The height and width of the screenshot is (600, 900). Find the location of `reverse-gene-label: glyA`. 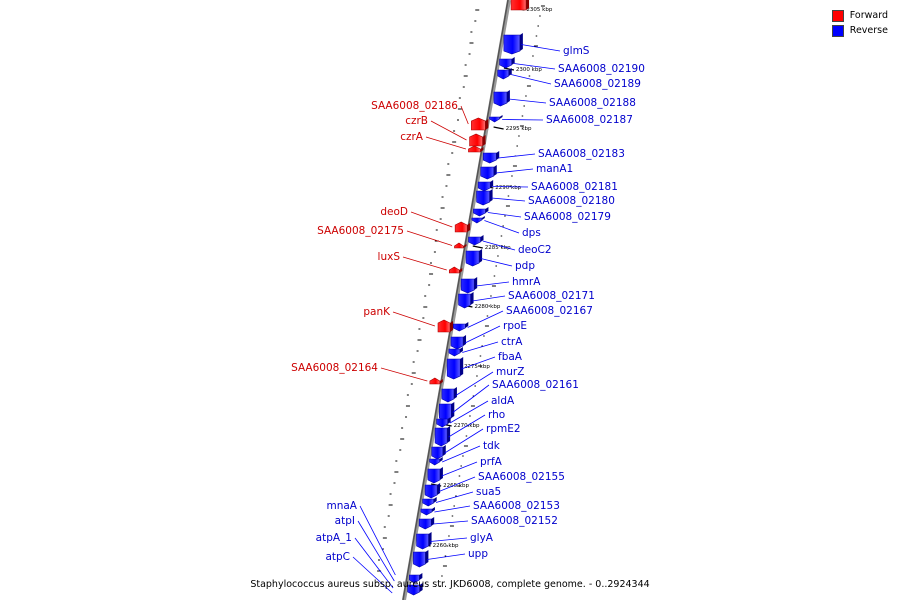

reverse-gene-label: glyA is located at coordinates (482, 538).